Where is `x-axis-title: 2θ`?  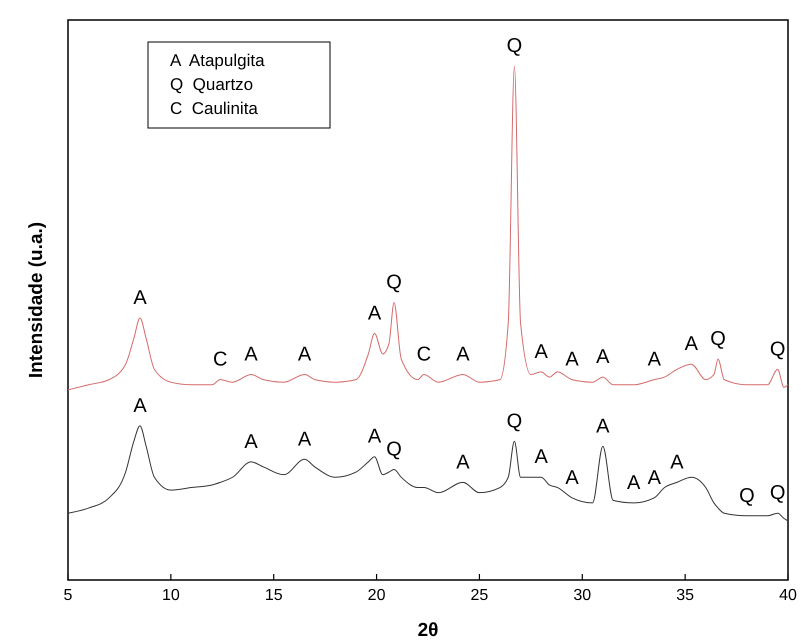 x-axis-title: 2θ is located at coordinates (428, 630).